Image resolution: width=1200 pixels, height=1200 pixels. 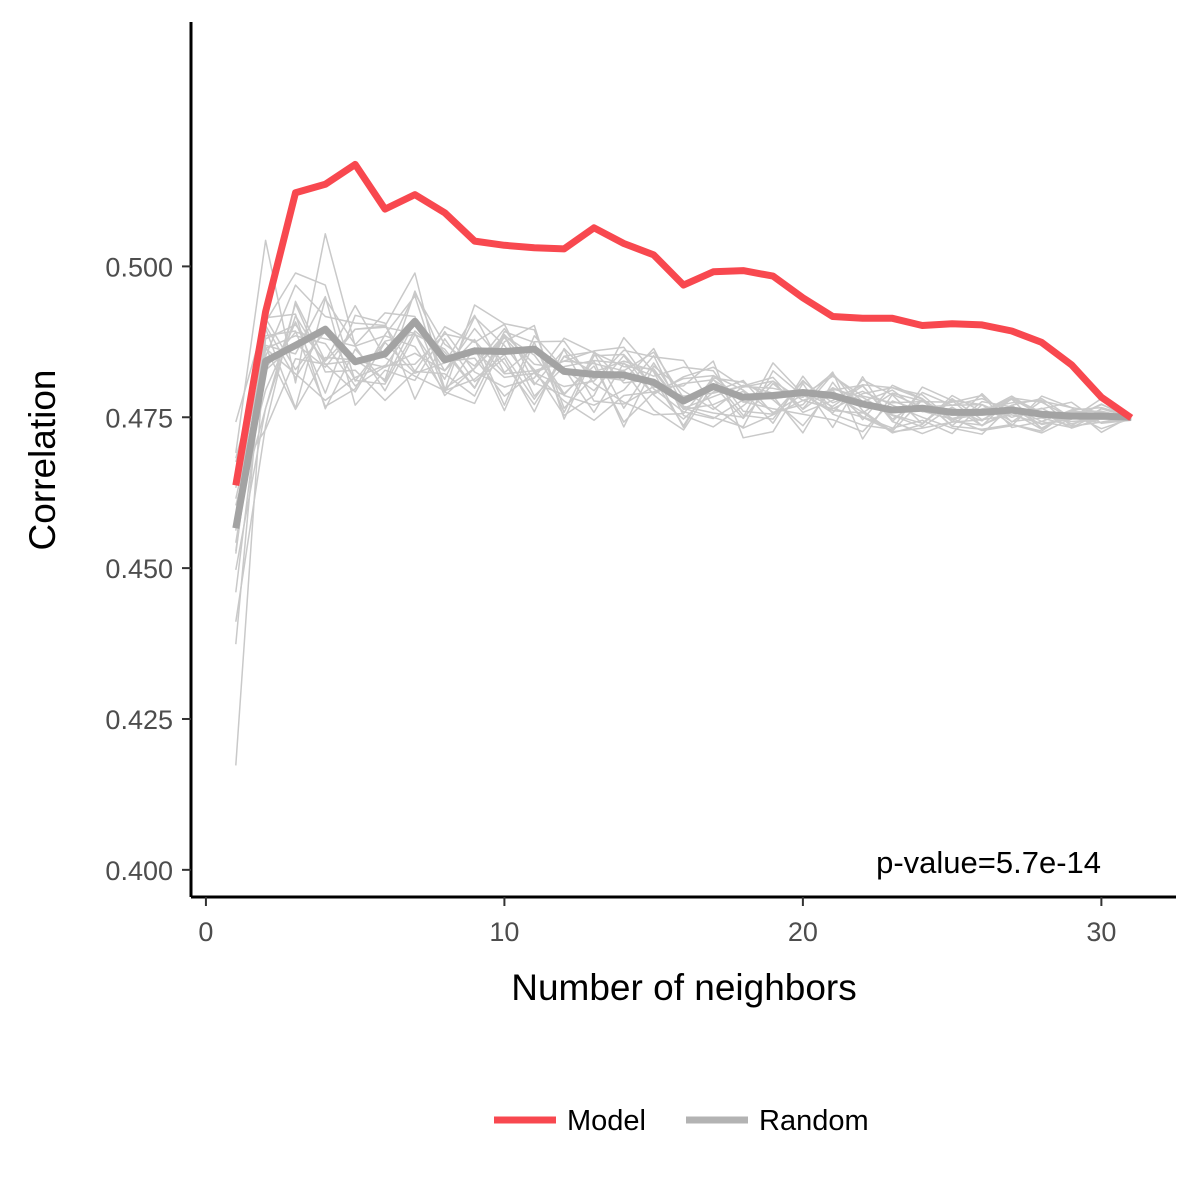 I want to click on x-tick-label: 10, so click(x=504, y=932).